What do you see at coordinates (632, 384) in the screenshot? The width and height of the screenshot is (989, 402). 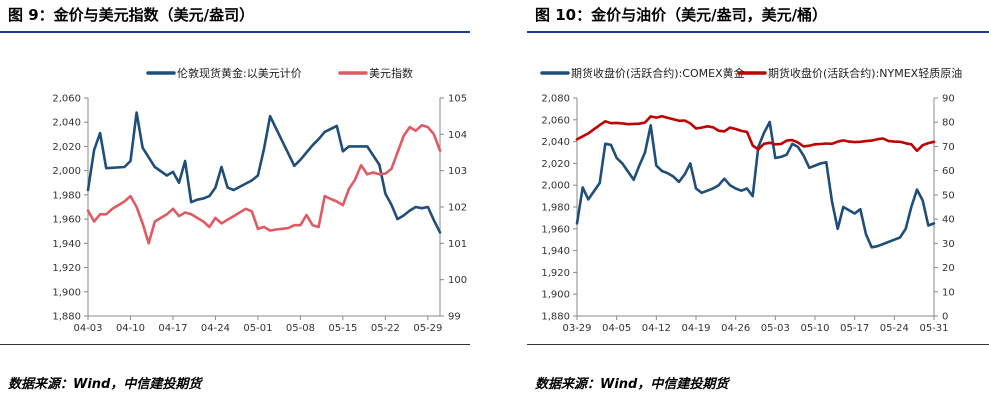 I see `figure-10-source: 数据来源：Wind，中信建投期货` at bounding box center [632, 384].